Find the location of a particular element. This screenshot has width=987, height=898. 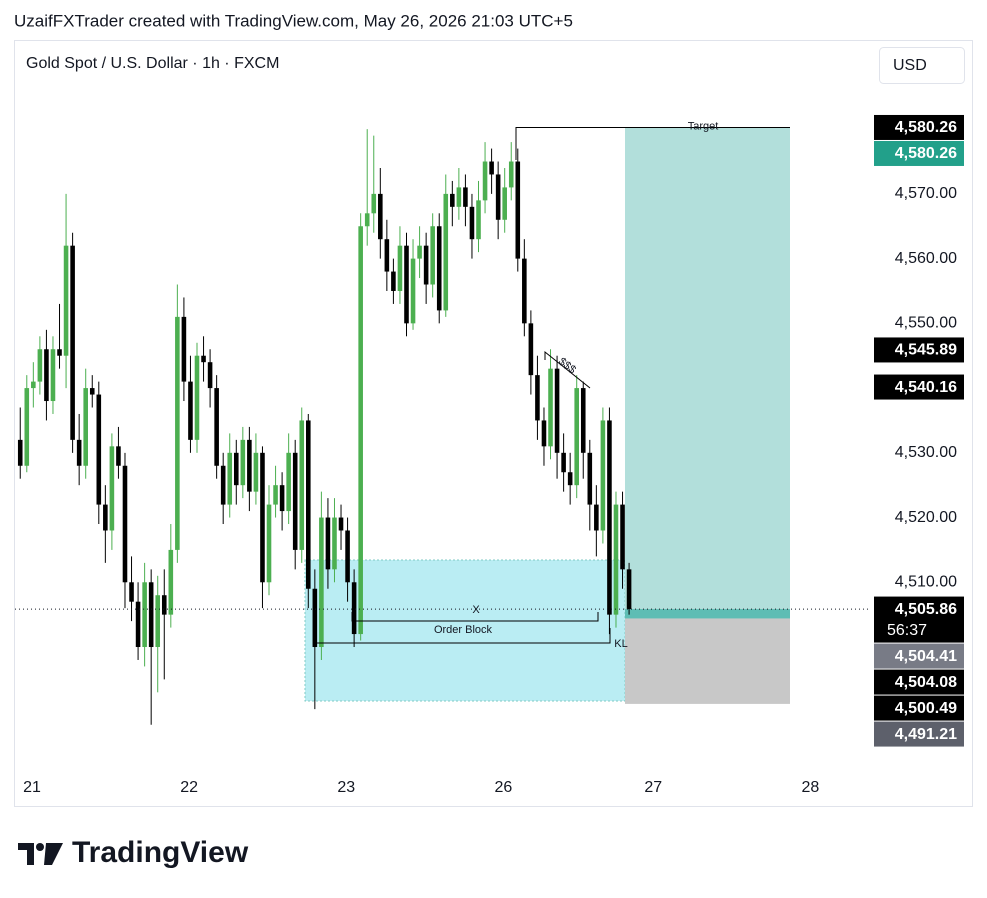

annotation: KL is located at coordinates (620, 644).